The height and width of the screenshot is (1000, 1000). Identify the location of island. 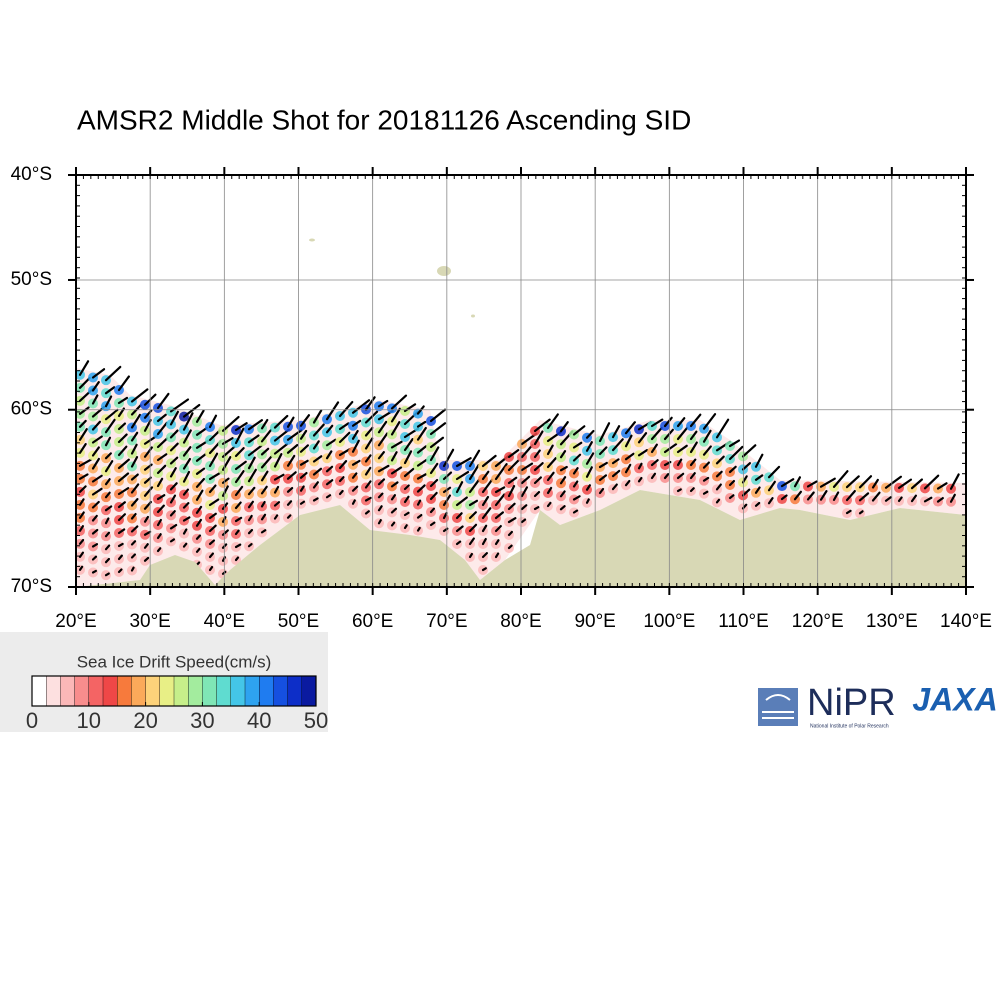
(312, 240).